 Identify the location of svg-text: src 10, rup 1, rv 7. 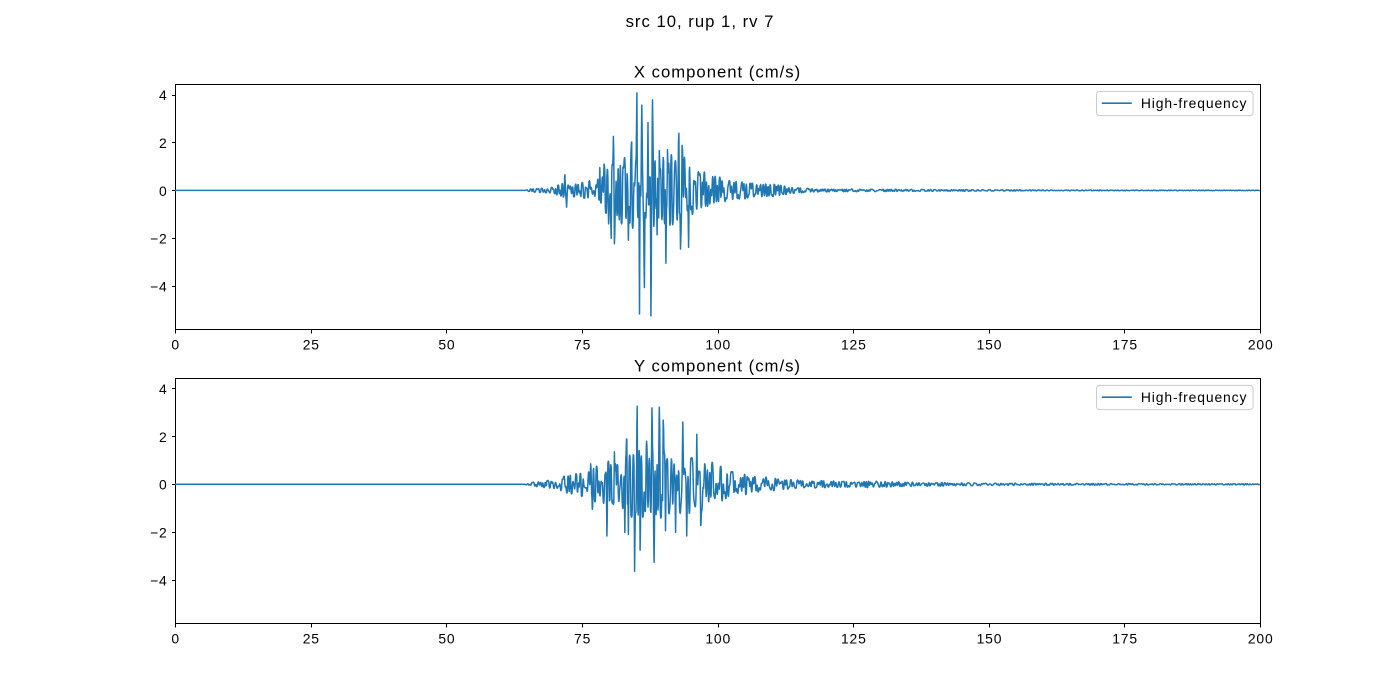
(700, 21).